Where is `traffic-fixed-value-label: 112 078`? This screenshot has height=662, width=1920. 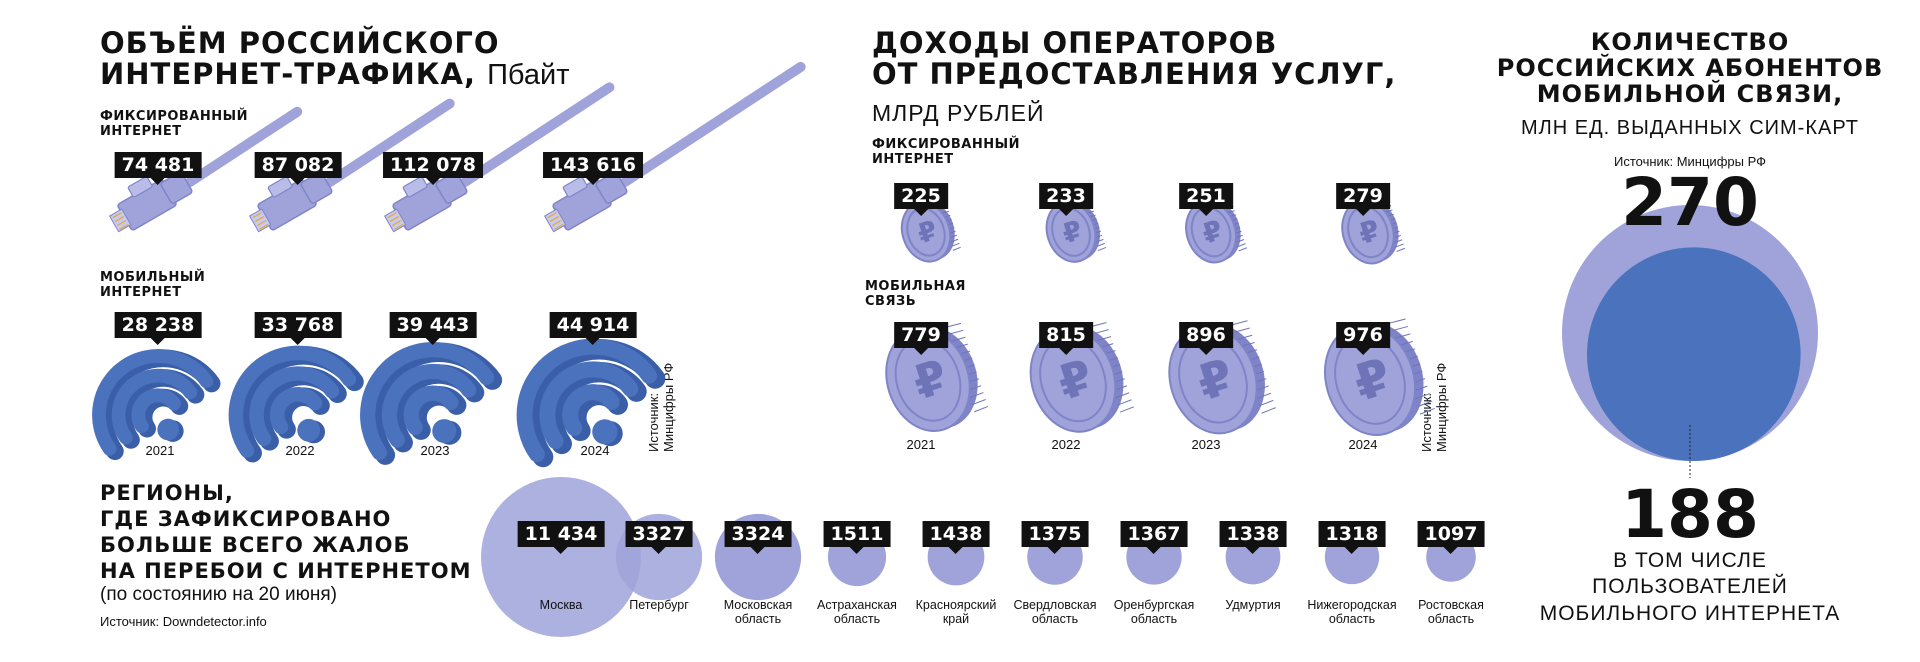
traffic-fixed-value-label: 112 078 is located at coordinates (433, 168).